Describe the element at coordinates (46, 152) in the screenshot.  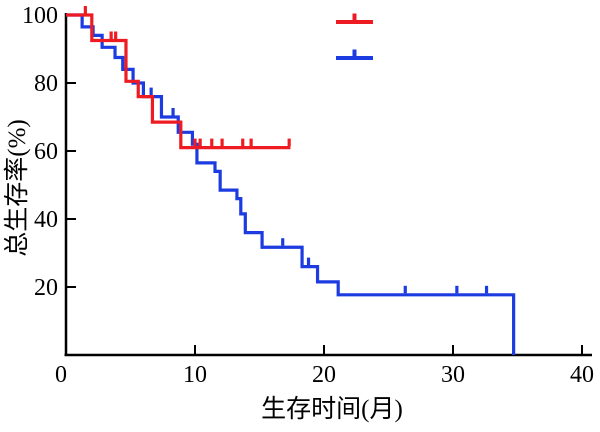
I see `y-tick-label: 60` at that location.